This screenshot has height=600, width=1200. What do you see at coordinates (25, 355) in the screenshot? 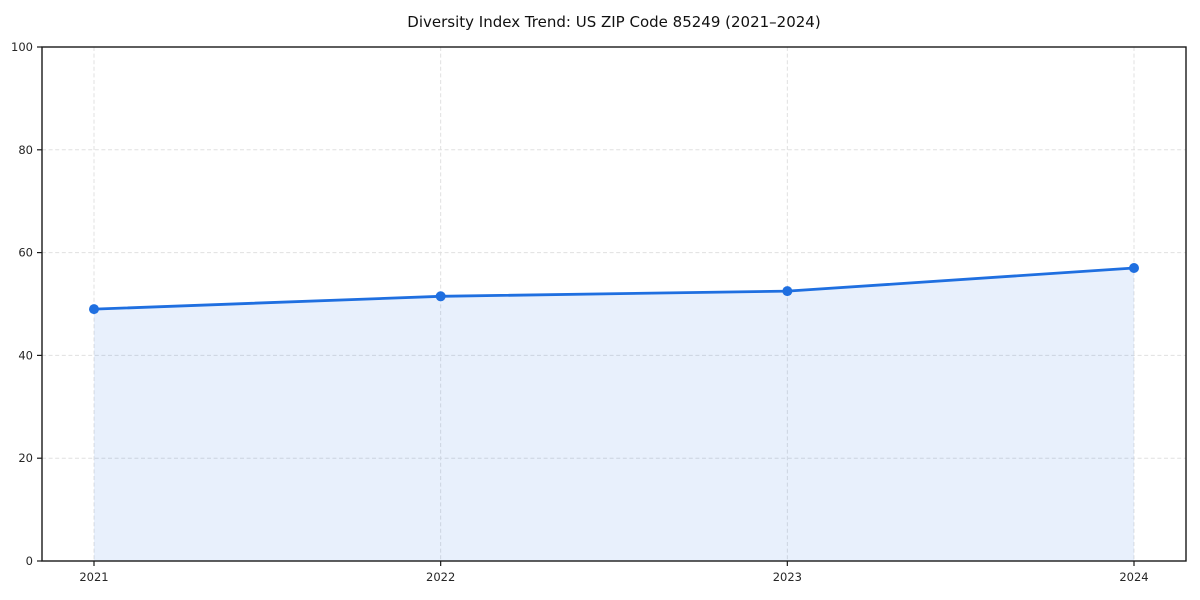
I see `y-tick-label: 40` at bounding box center [25, 355].